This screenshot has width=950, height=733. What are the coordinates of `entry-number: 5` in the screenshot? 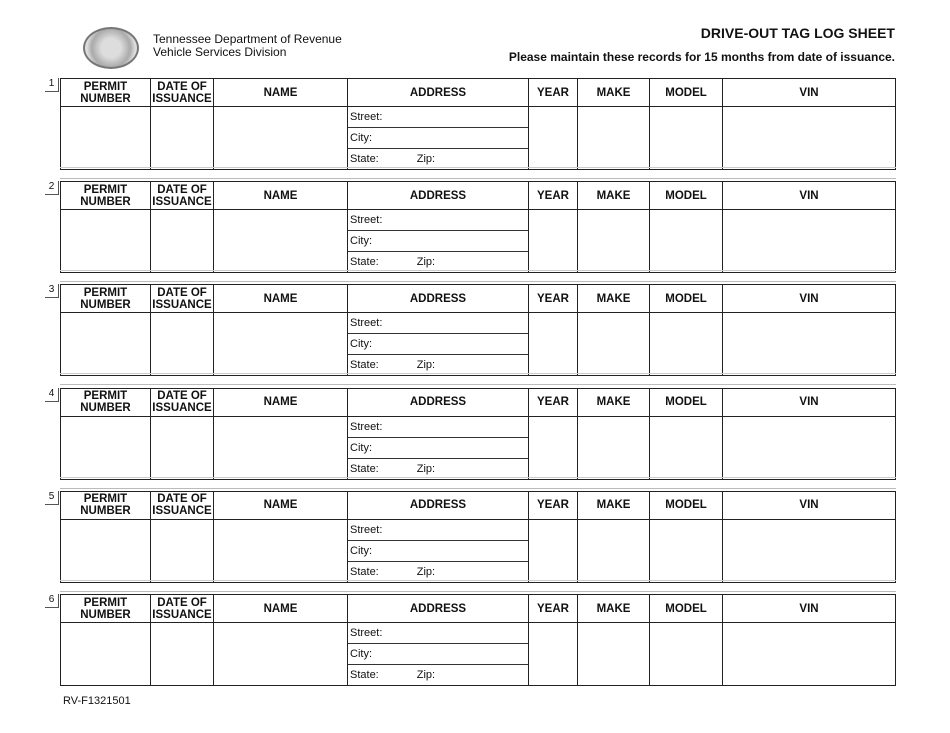 It's located at (52, 497).